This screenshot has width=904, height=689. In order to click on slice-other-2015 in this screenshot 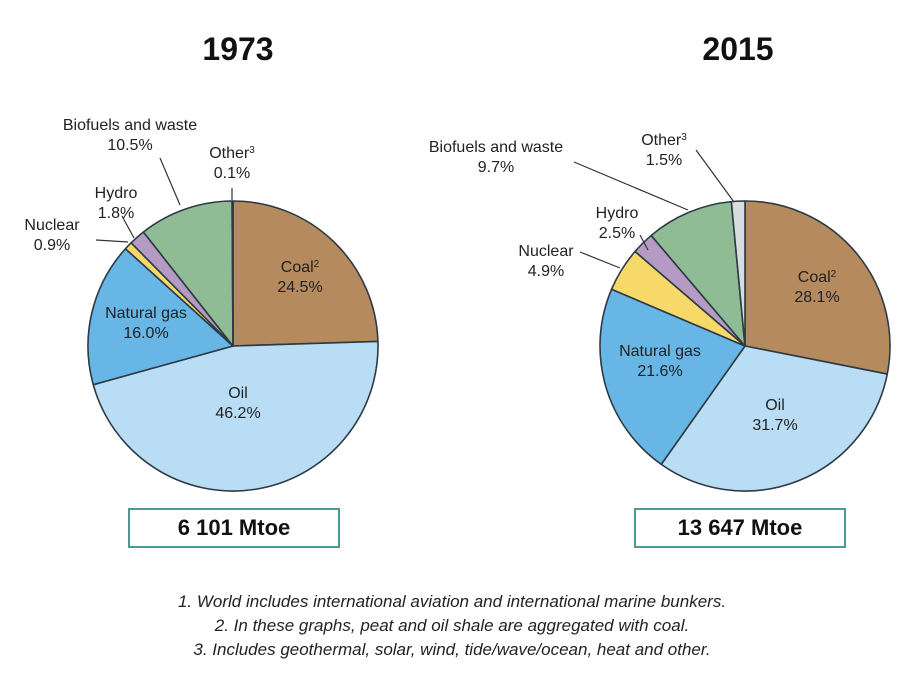, I will do `click(738, 273)`.